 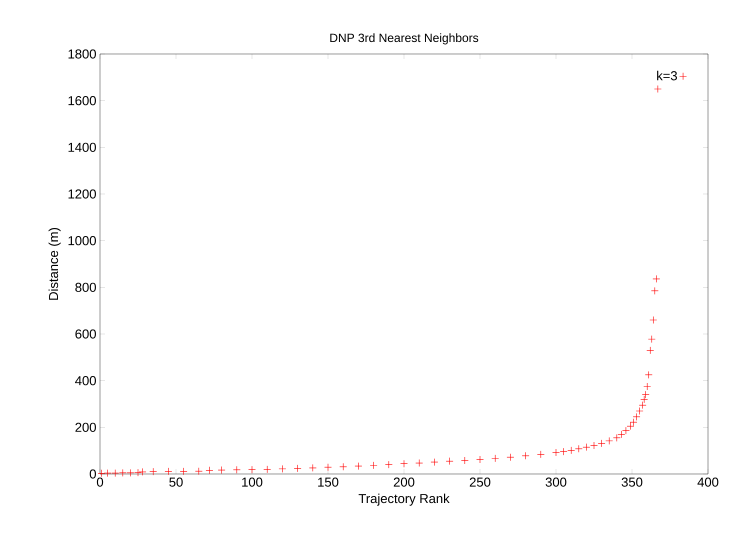 What do you see at coordinates (85, 427) in the screenshot?
I see `y-tick-label: 200` at bounding box center [85, 427].